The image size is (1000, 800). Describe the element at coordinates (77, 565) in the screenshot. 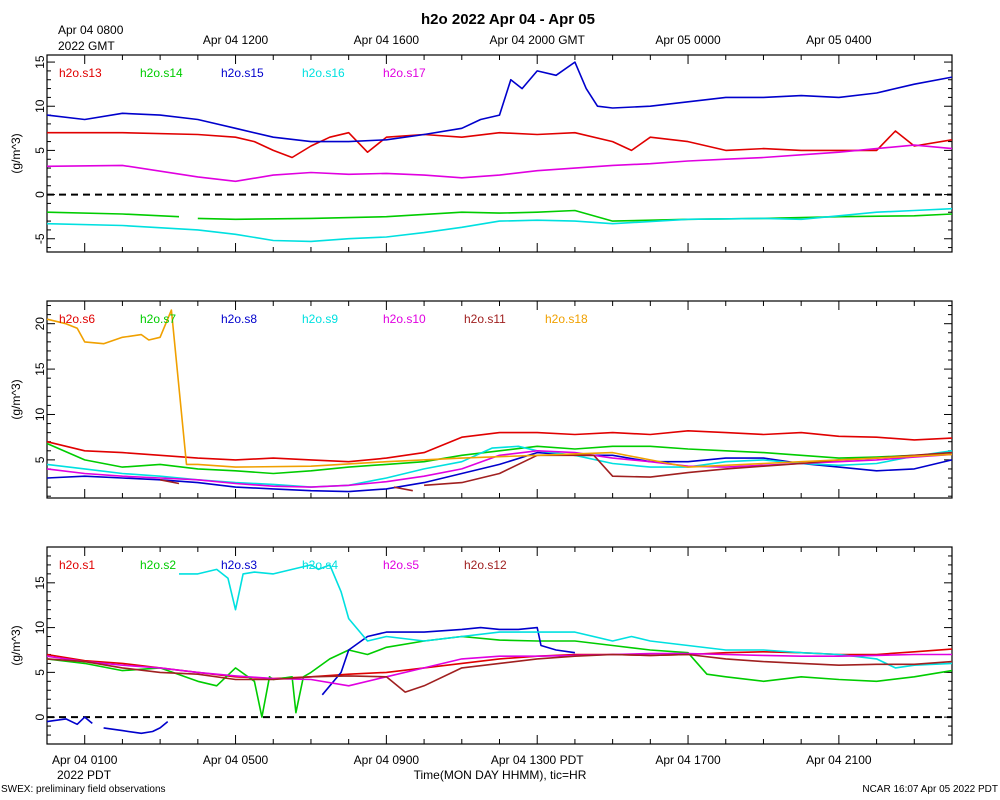

I see `legend-entry-h2o-s1: h2o.s1` at that location.